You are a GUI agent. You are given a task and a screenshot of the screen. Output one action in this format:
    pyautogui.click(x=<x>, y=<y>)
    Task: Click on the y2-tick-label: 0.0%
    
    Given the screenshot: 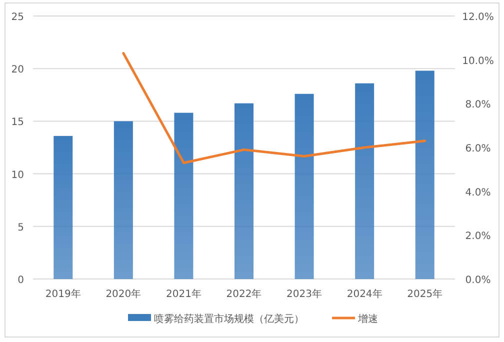 What is the action you would take?
    pyautogui.click(x=478, y=280)
    